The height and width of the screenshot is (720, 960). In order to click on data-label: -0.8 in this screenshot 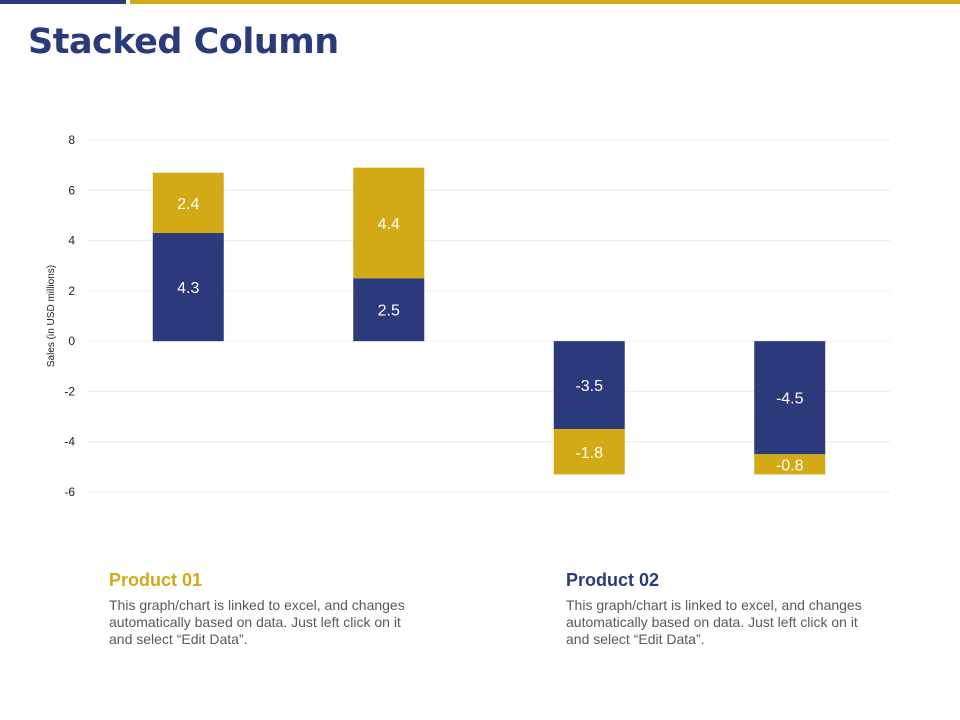, I will do `click(790, 465)`.